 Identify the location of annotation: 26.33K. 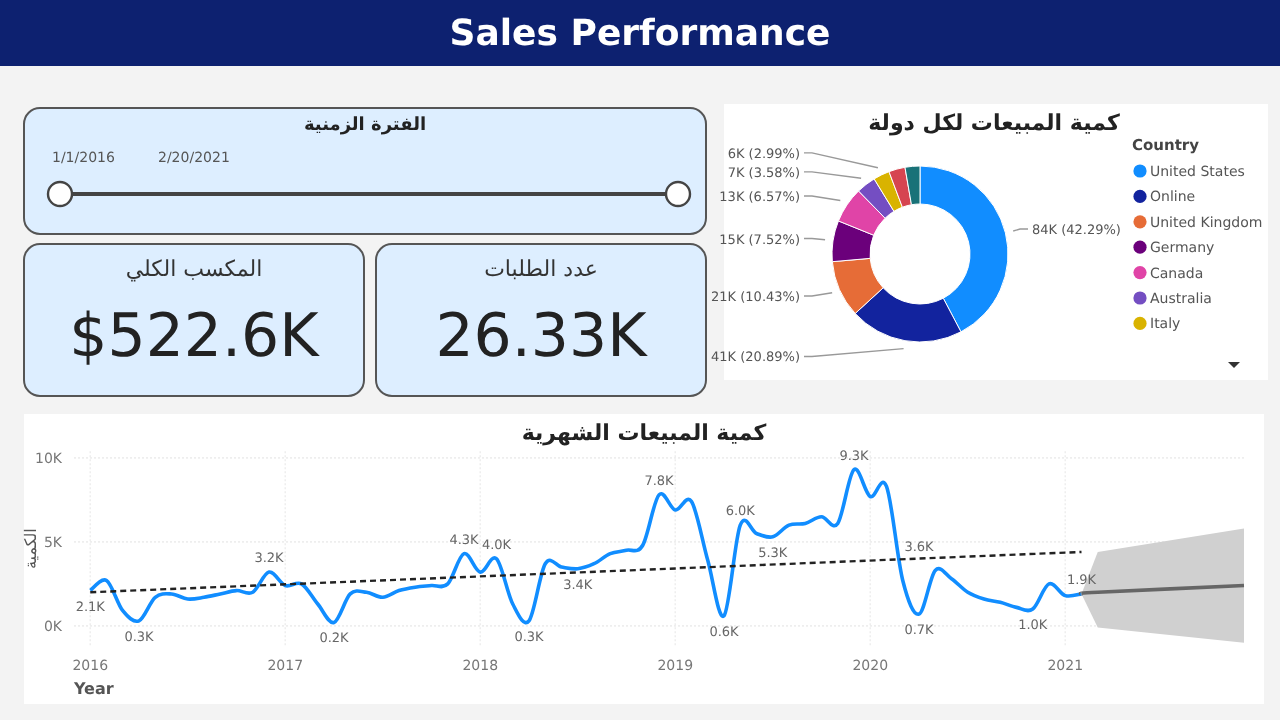
(541, 337).